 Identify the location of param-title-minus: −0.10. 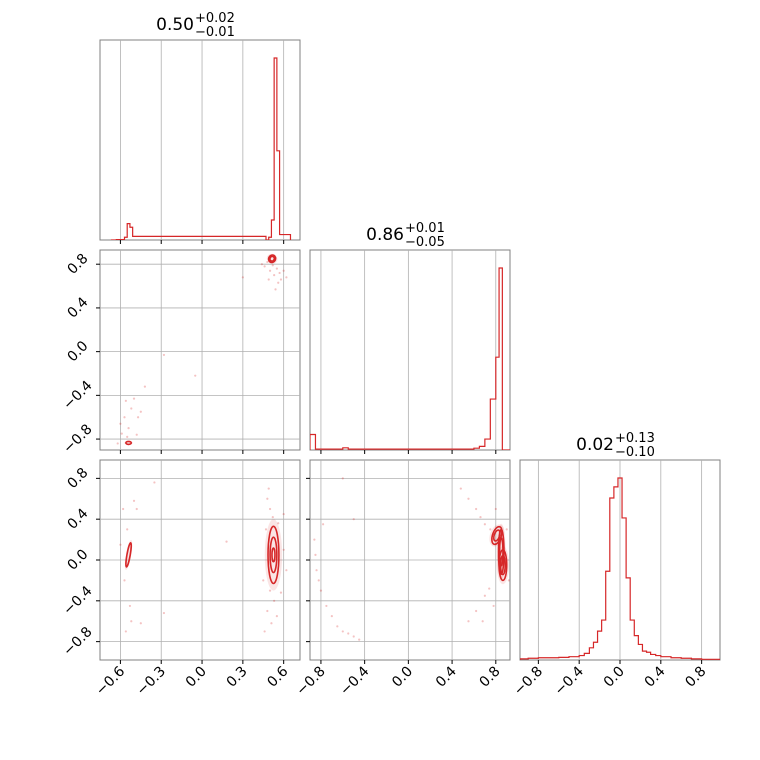
(635, 452).